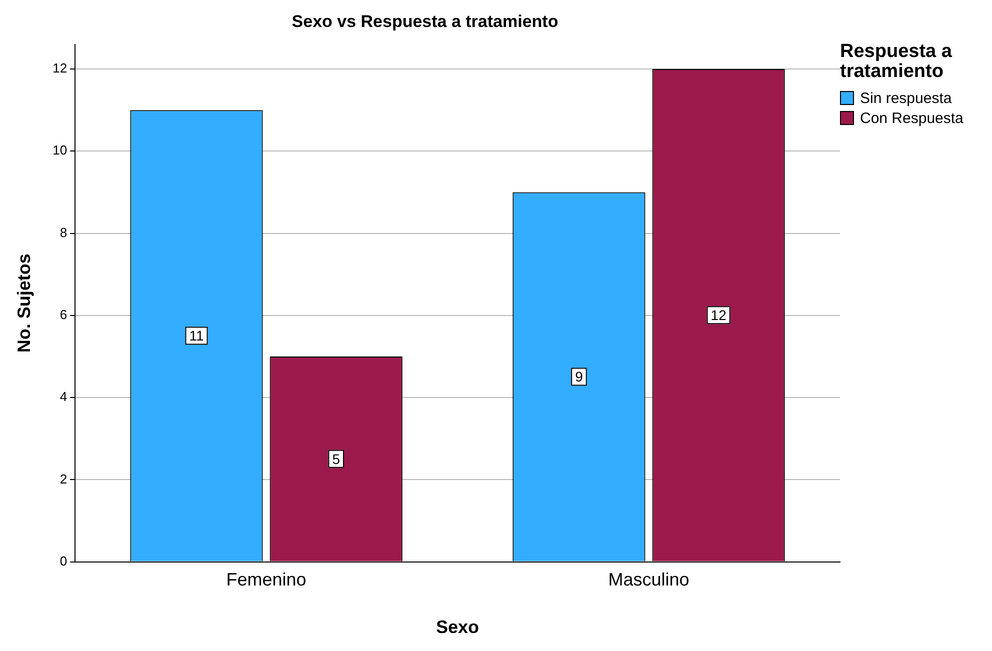 The width and height of the screenshot is (992, 651). I want to click on legend-label: Sin respuesta, so click(906, 98).